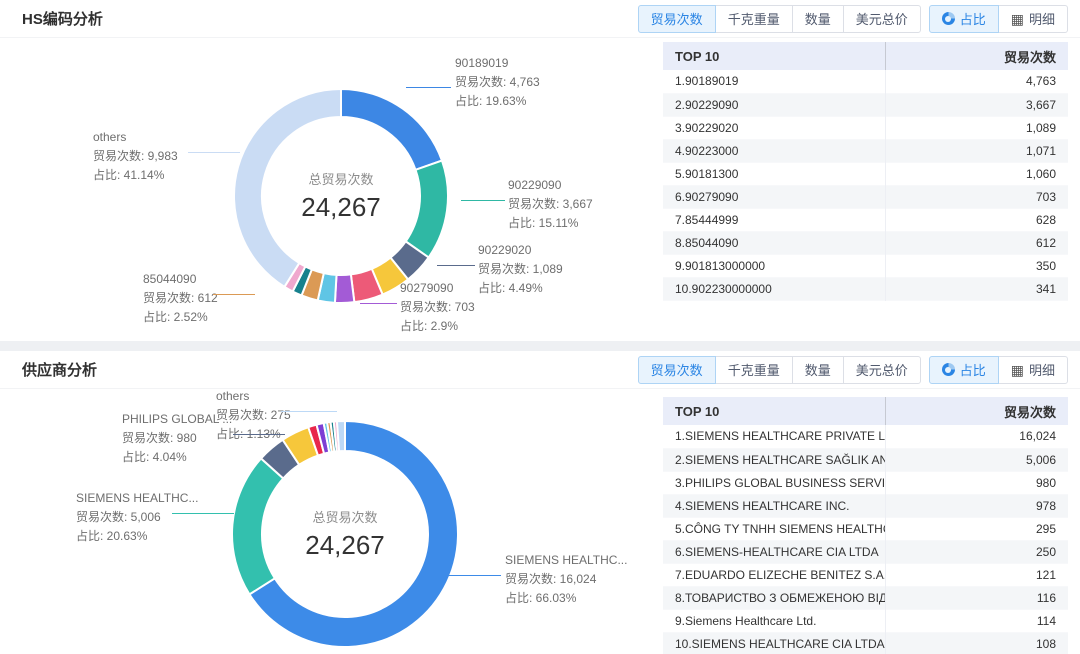 The image size is (1080, 654). What do you see at coordinates (976, 173) in the screenshot?
I see `value-cell: 1,060` at bounding box center [976, 173].